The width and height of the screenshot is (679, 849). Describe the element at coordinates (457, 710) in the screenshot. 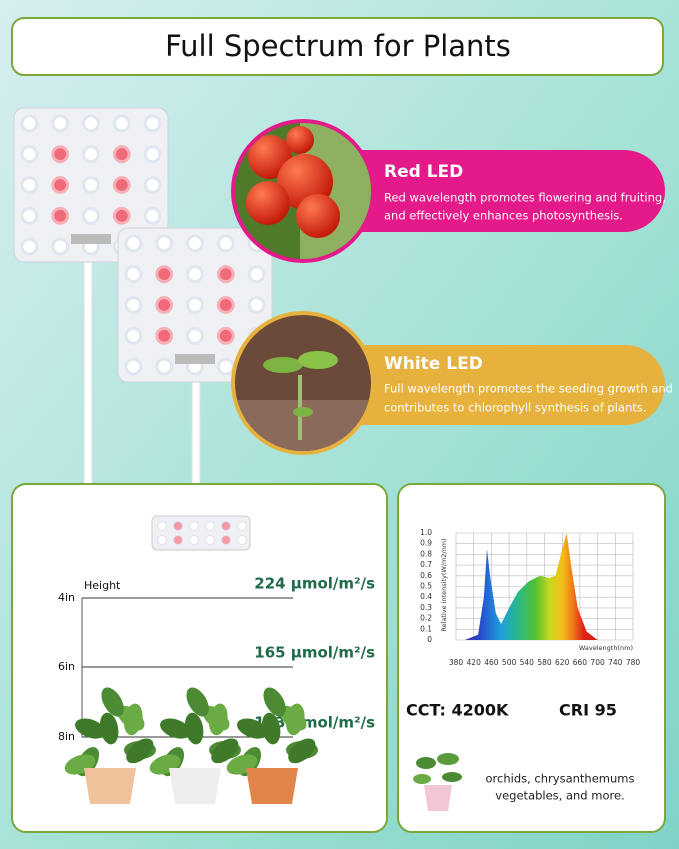

I see `cct: CCT: 4200K` at that location.